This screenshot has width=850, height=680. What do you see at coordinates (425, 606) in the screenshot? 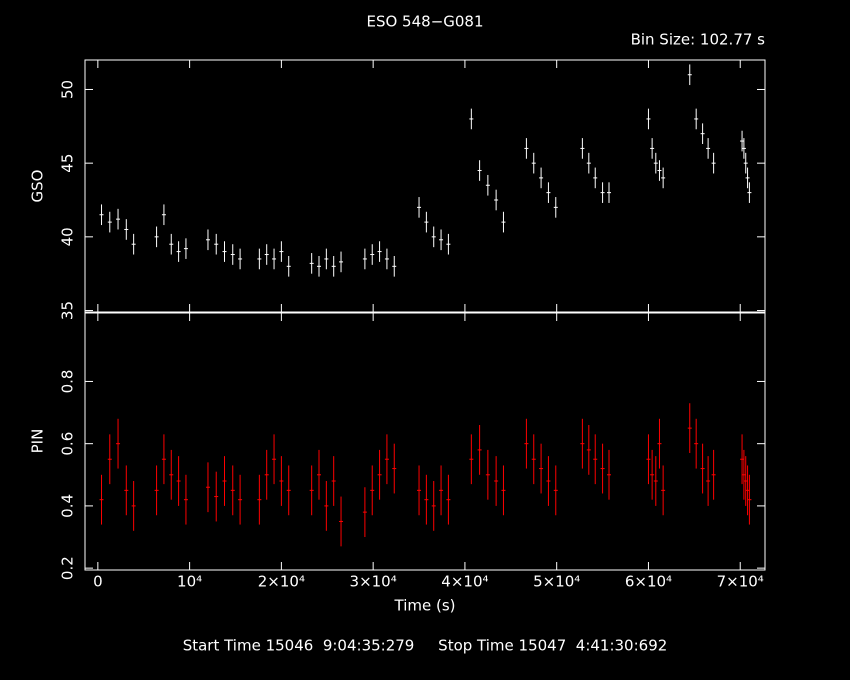
I see `x-label: Time (s)` at bounding box center [425, 606].